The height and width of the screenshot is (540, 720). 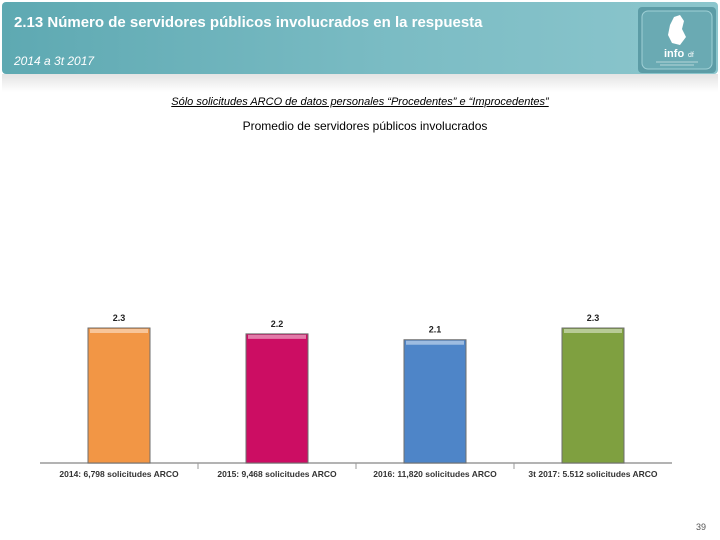 What do you see at coordinates (700, 527) in the screenshot?
I see `page-number: 39` at bounding box center [700, 527].